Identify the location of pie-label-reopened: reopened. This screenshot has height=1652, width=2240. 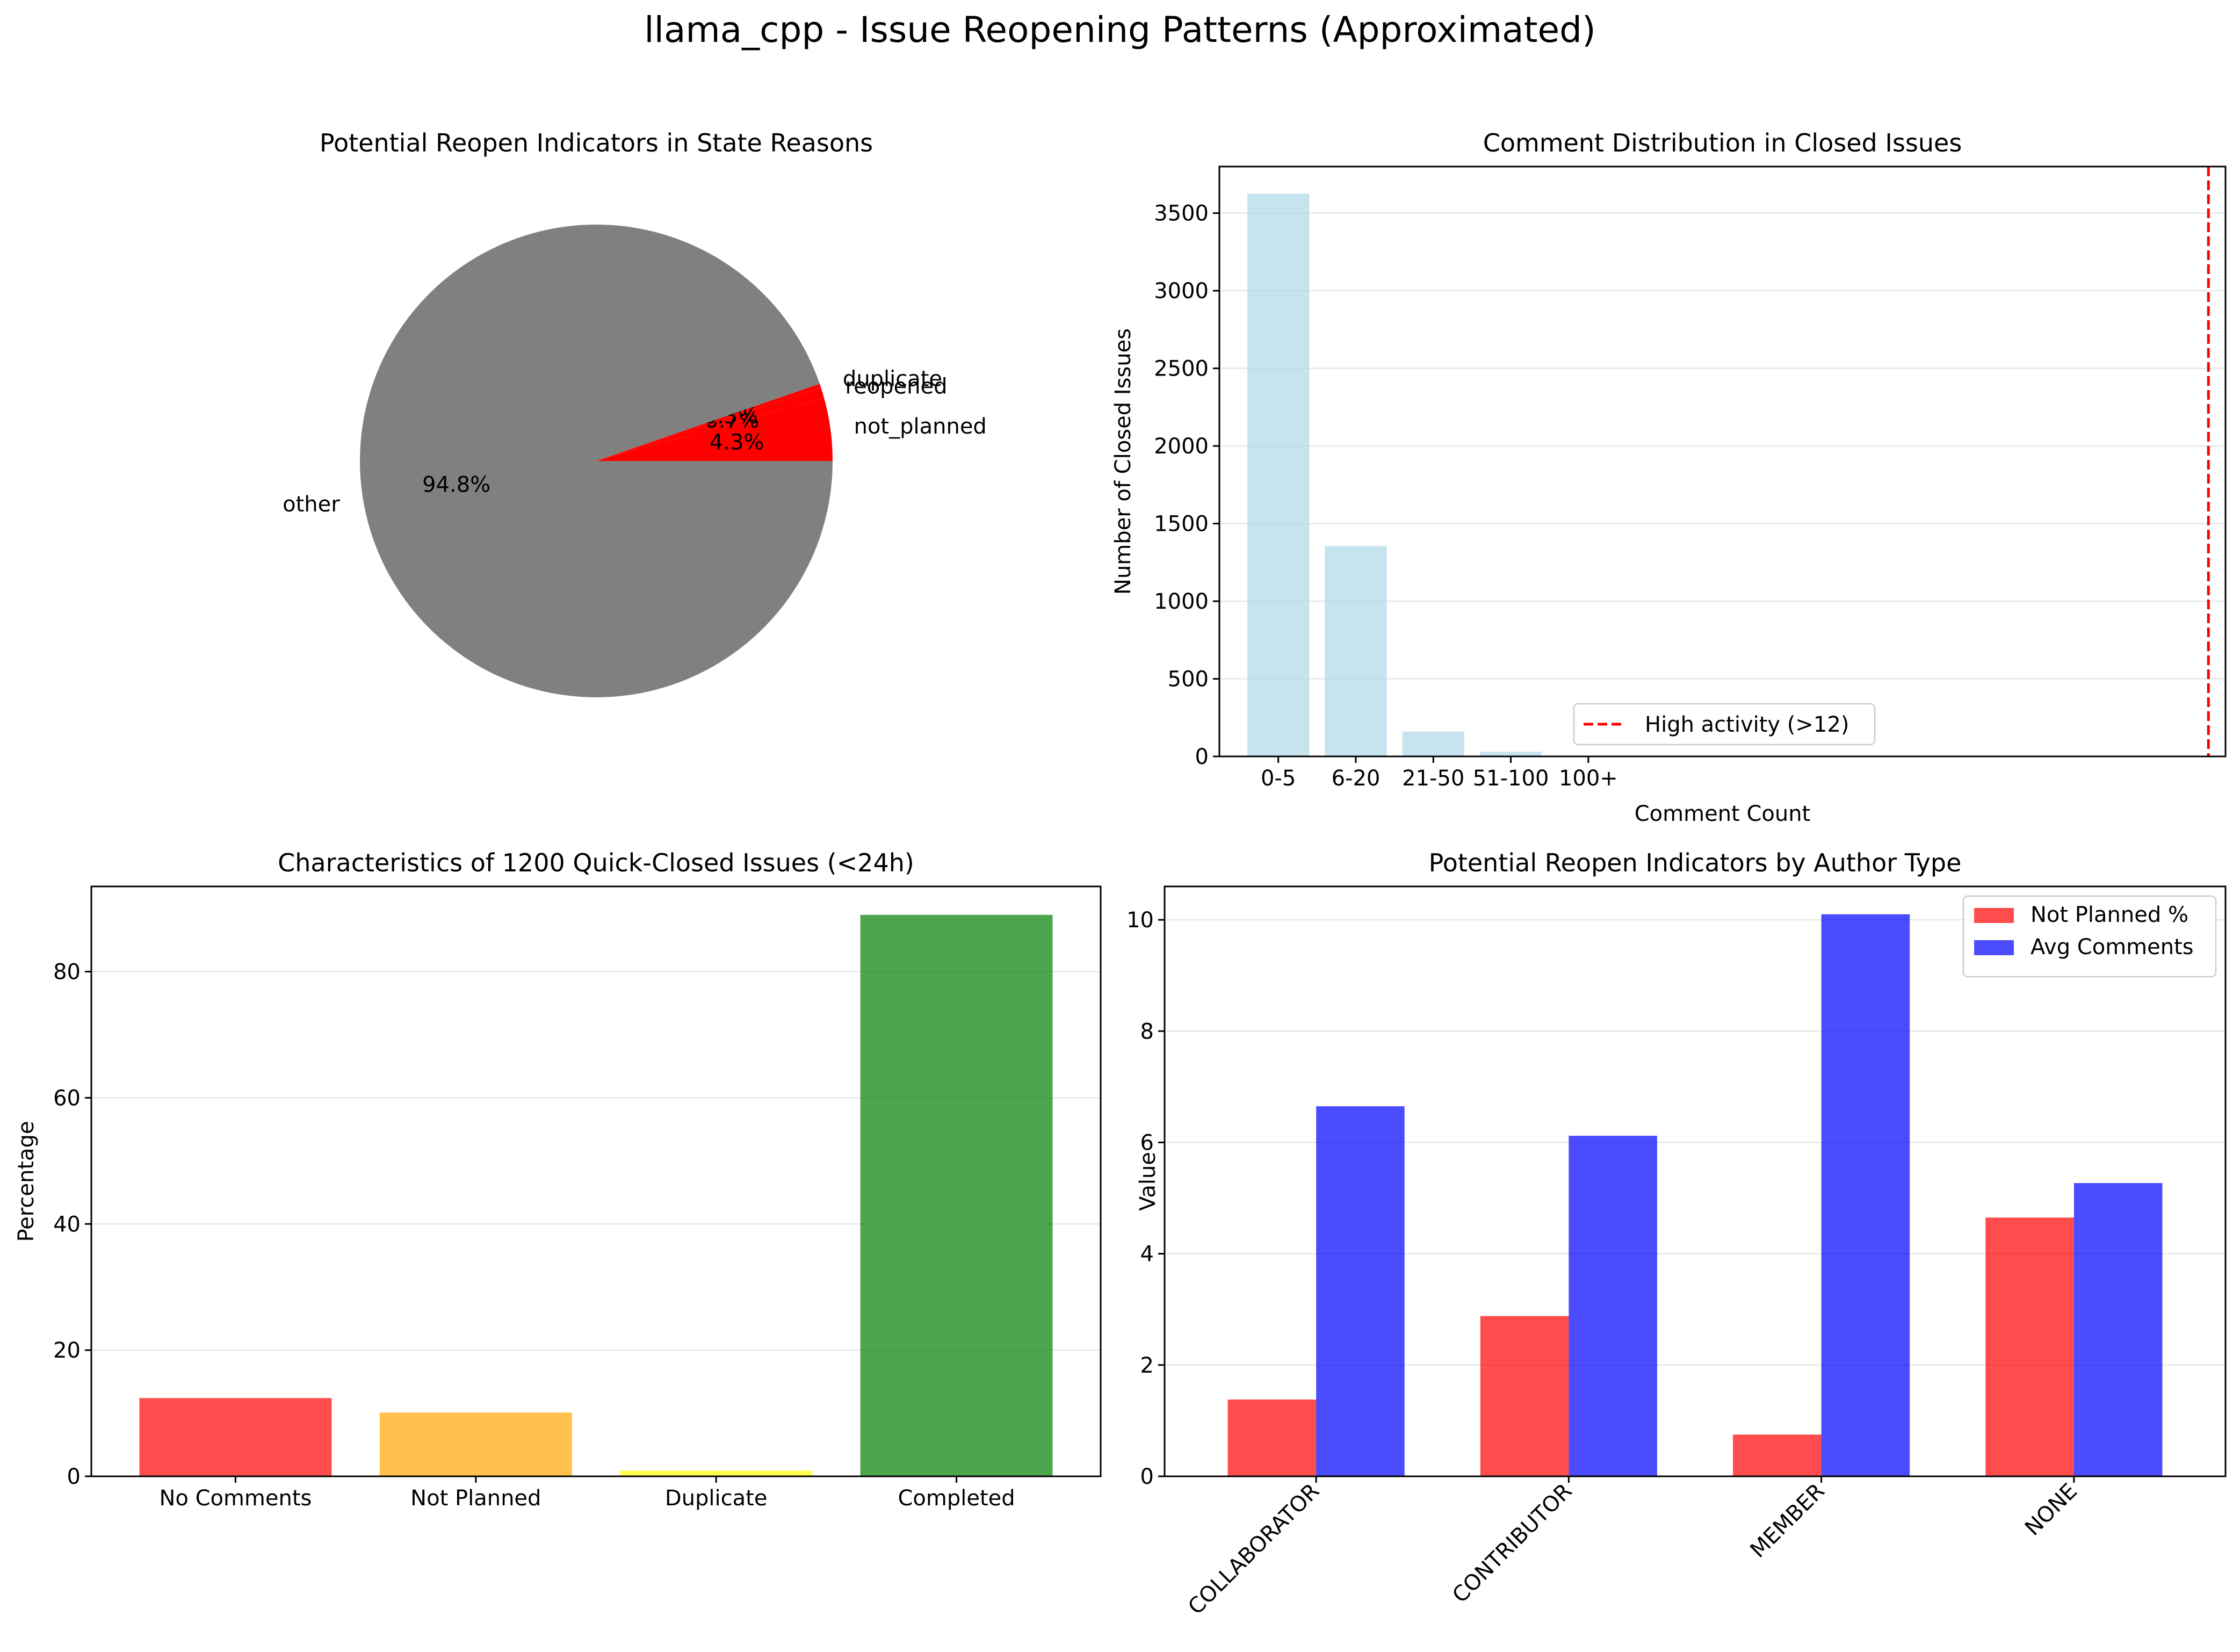
(897, 386).